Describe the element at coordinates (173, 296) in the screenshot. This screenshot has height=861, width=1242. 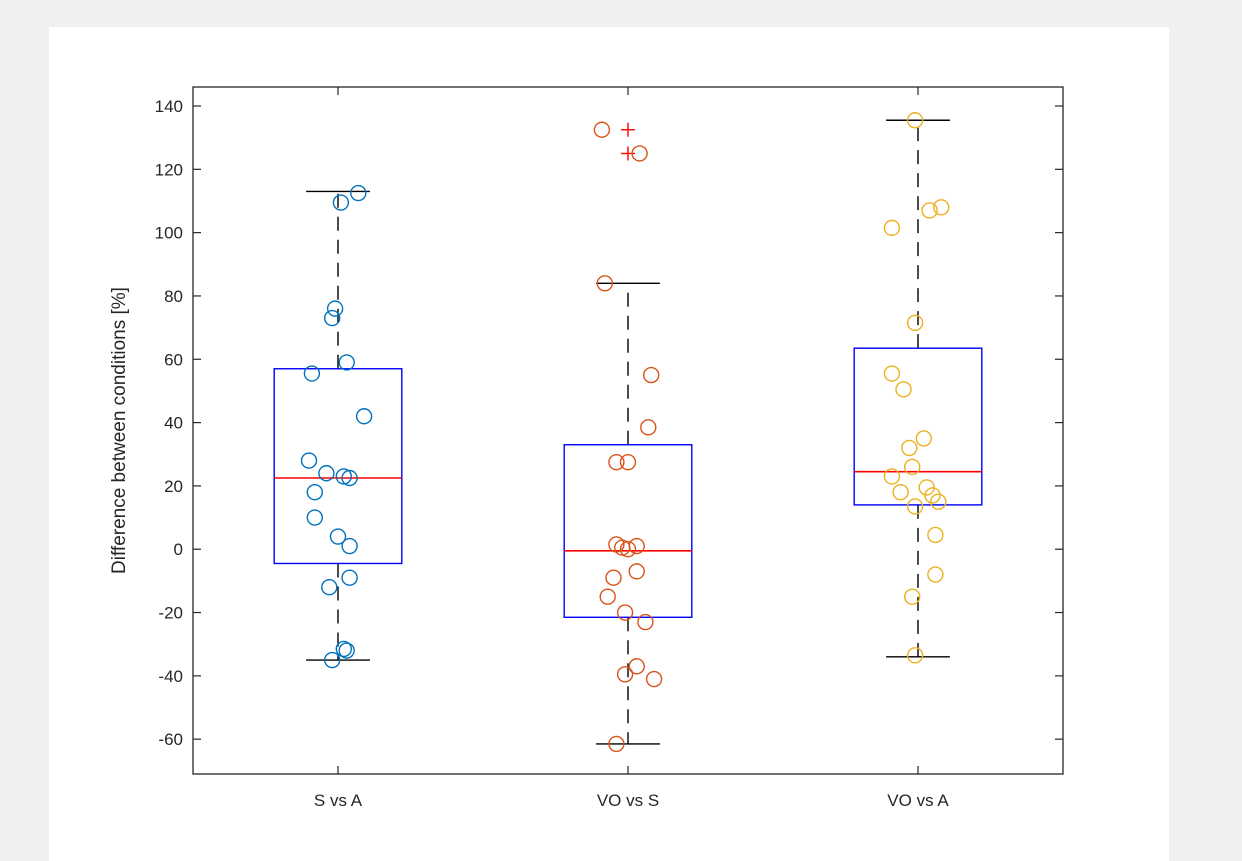
I see `y-tick-label: 80` at that location.